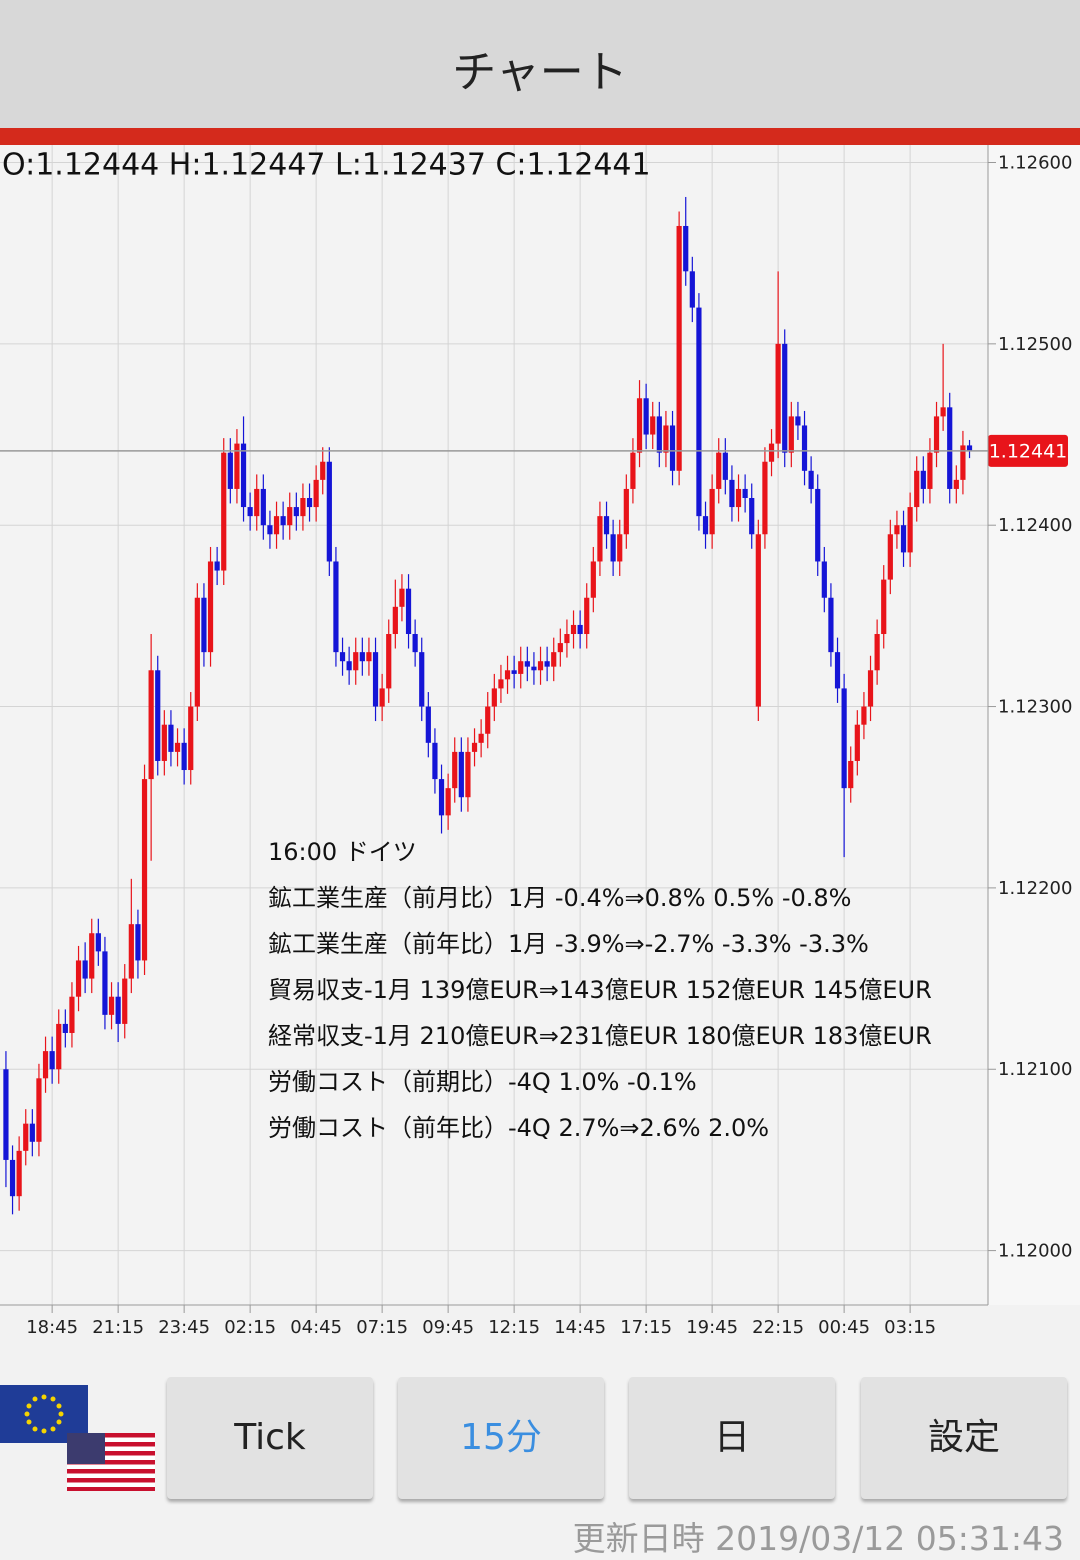 The width and height of the screenshot is (1080, 1560). I want to click on news-line: 16:00 ドイツ, so click(342, 852).